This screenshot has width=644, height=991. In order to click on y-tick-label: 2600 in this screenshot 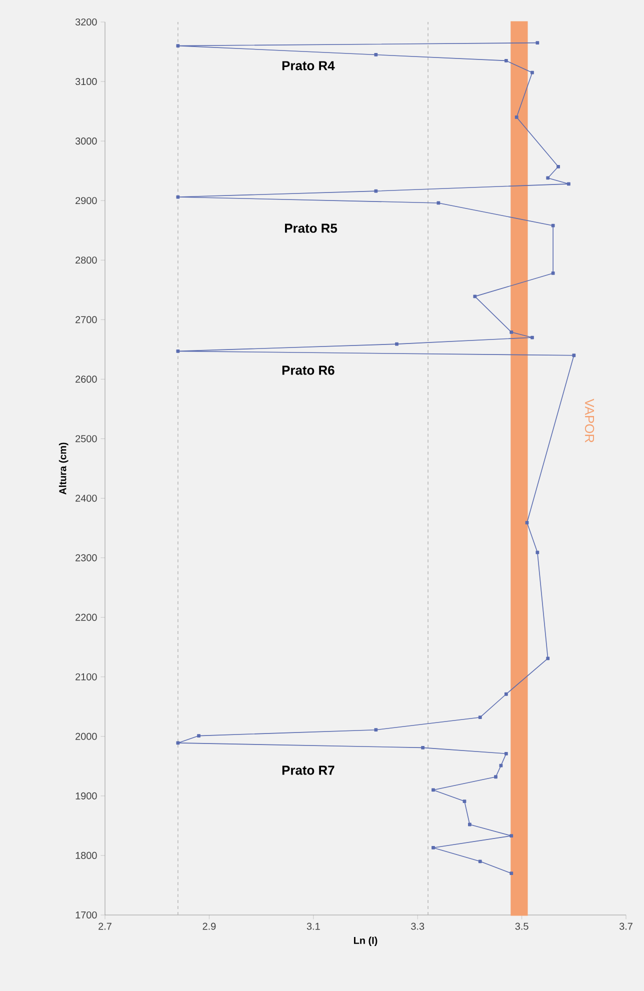, I will do `click(86, 379)`.